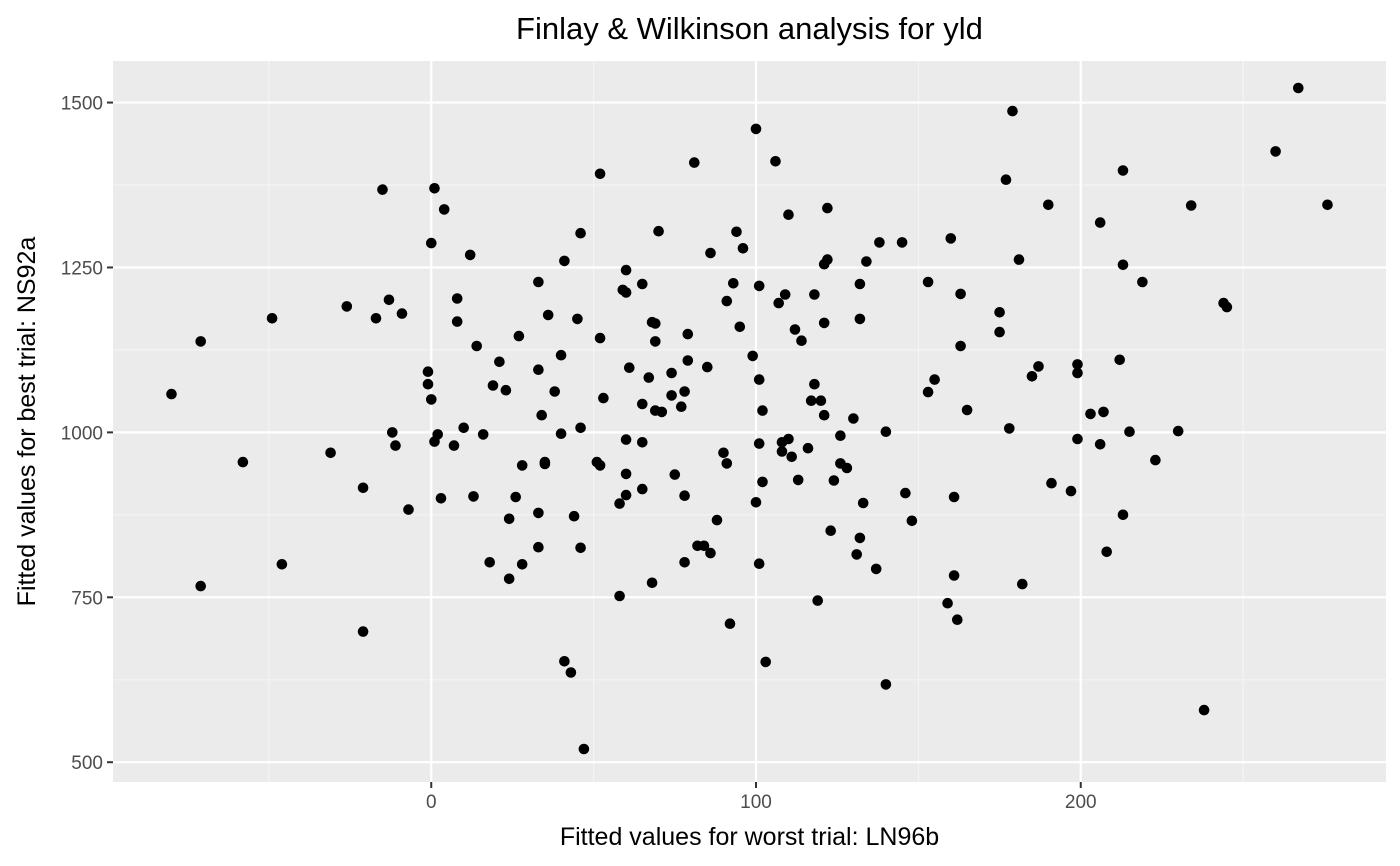 Image resolution: width=1400 pixels, height=866 pixels. I want to click on y-tick-label: 750, so click(87, 598).